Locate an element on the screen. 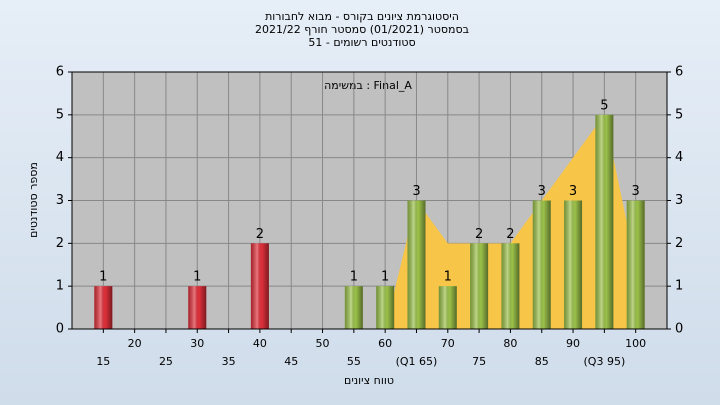 The height and width of the screenshot is (405, 720). y2-tick-label: 4 is located at coordinates (679, 157).